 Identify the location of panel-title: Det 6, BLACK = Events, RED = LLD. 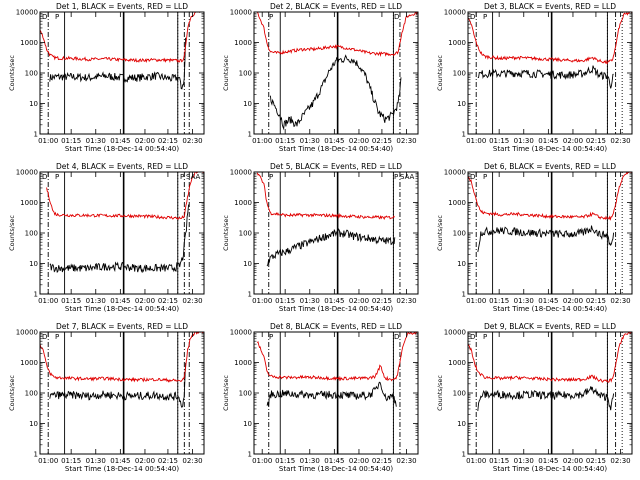
(550, 166).